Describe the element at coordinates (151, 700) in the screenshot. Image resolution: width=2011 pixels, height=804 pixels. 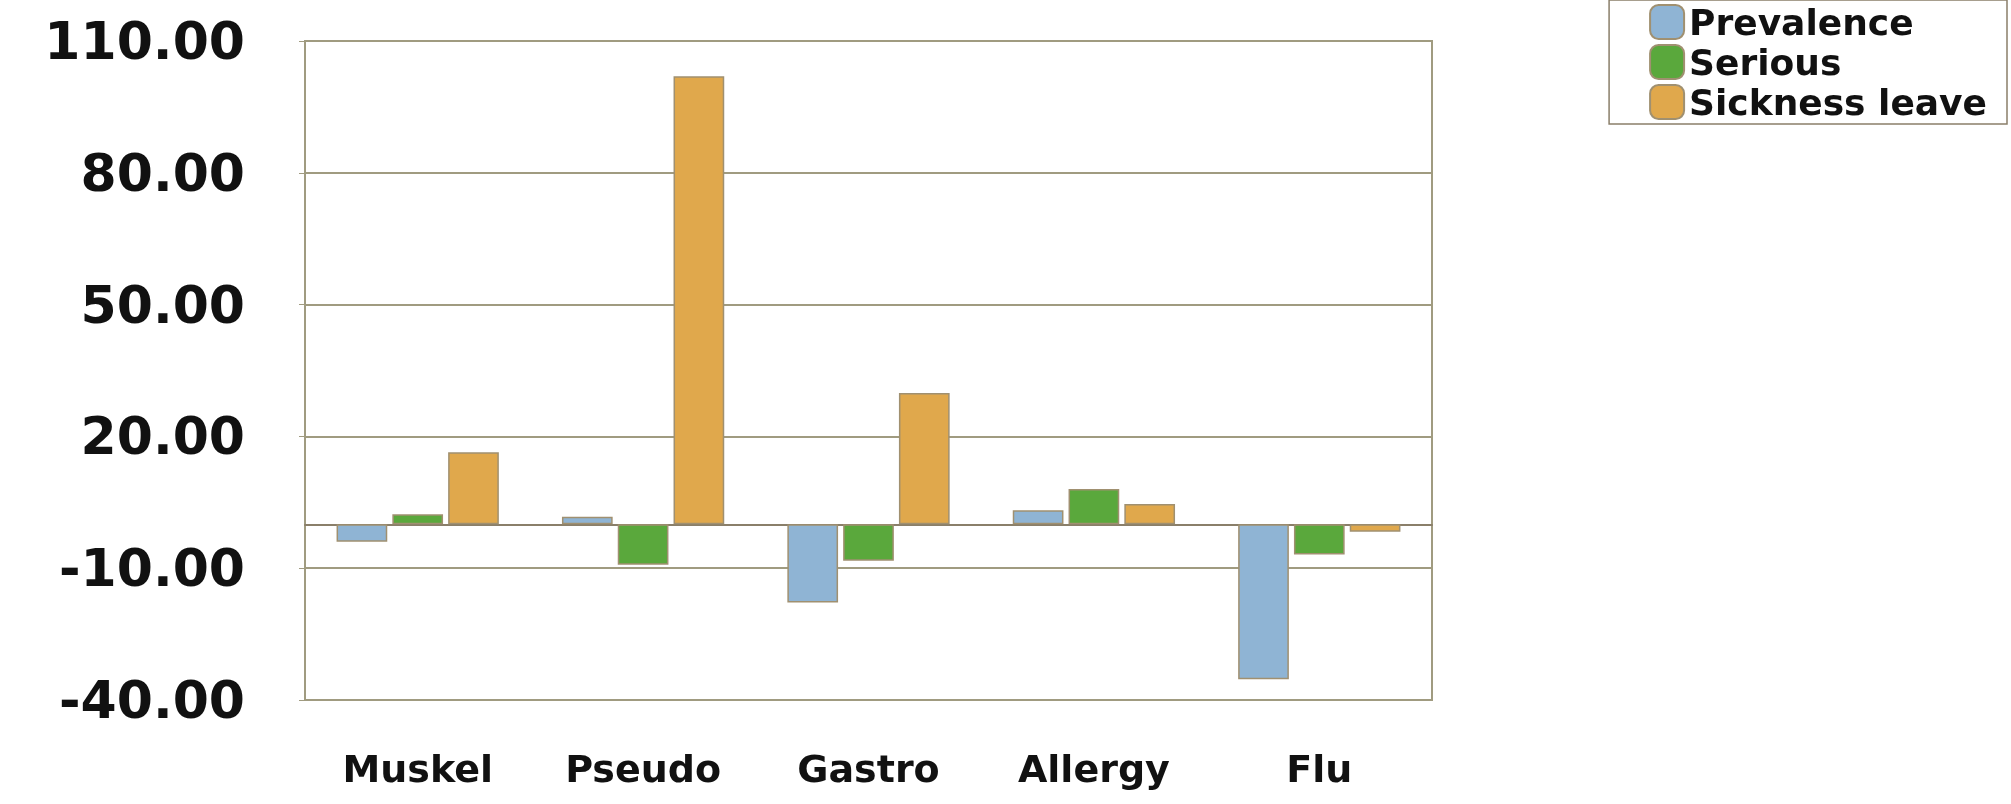
I see `y-tick-label: -40.00` at that location.